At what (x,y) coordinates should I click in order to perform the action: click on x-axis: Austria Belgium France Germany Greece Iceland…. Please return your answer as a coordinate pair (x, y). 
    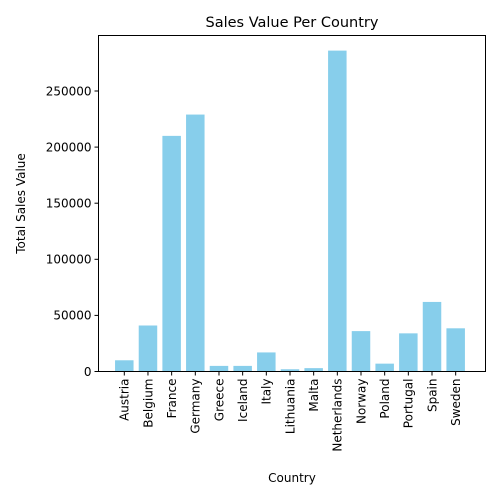
    Looking at the image, I should click on (290, 412).